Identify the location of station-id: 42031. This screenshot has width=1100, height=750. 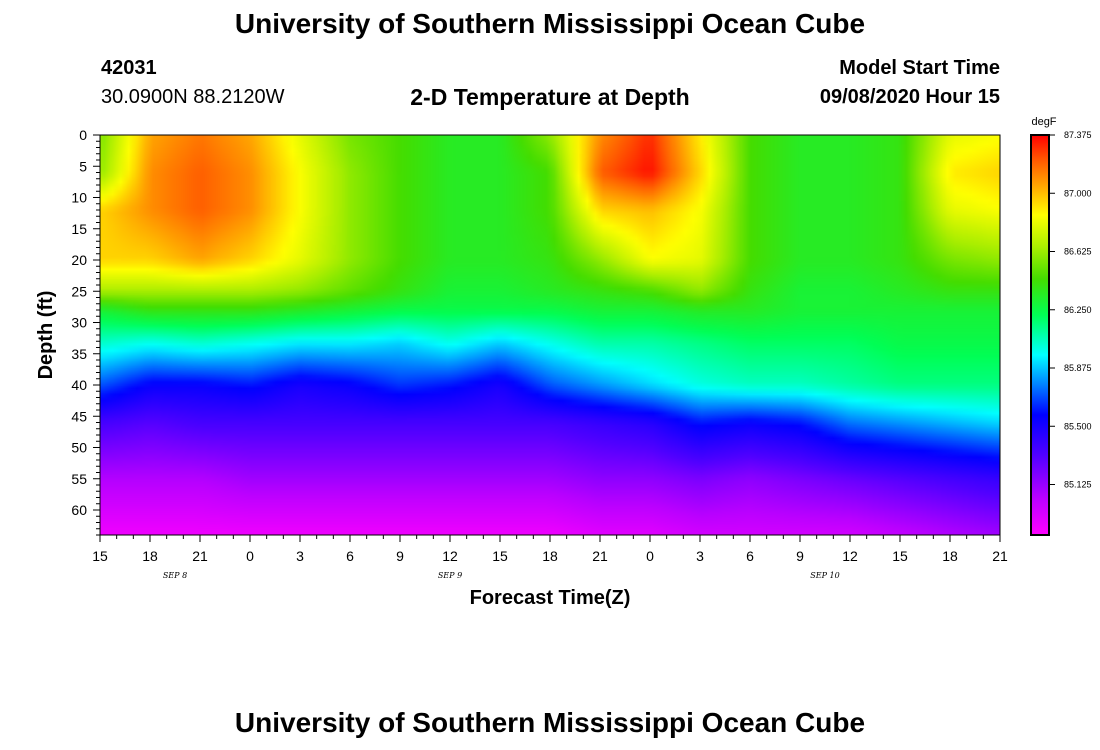
(129, 68).